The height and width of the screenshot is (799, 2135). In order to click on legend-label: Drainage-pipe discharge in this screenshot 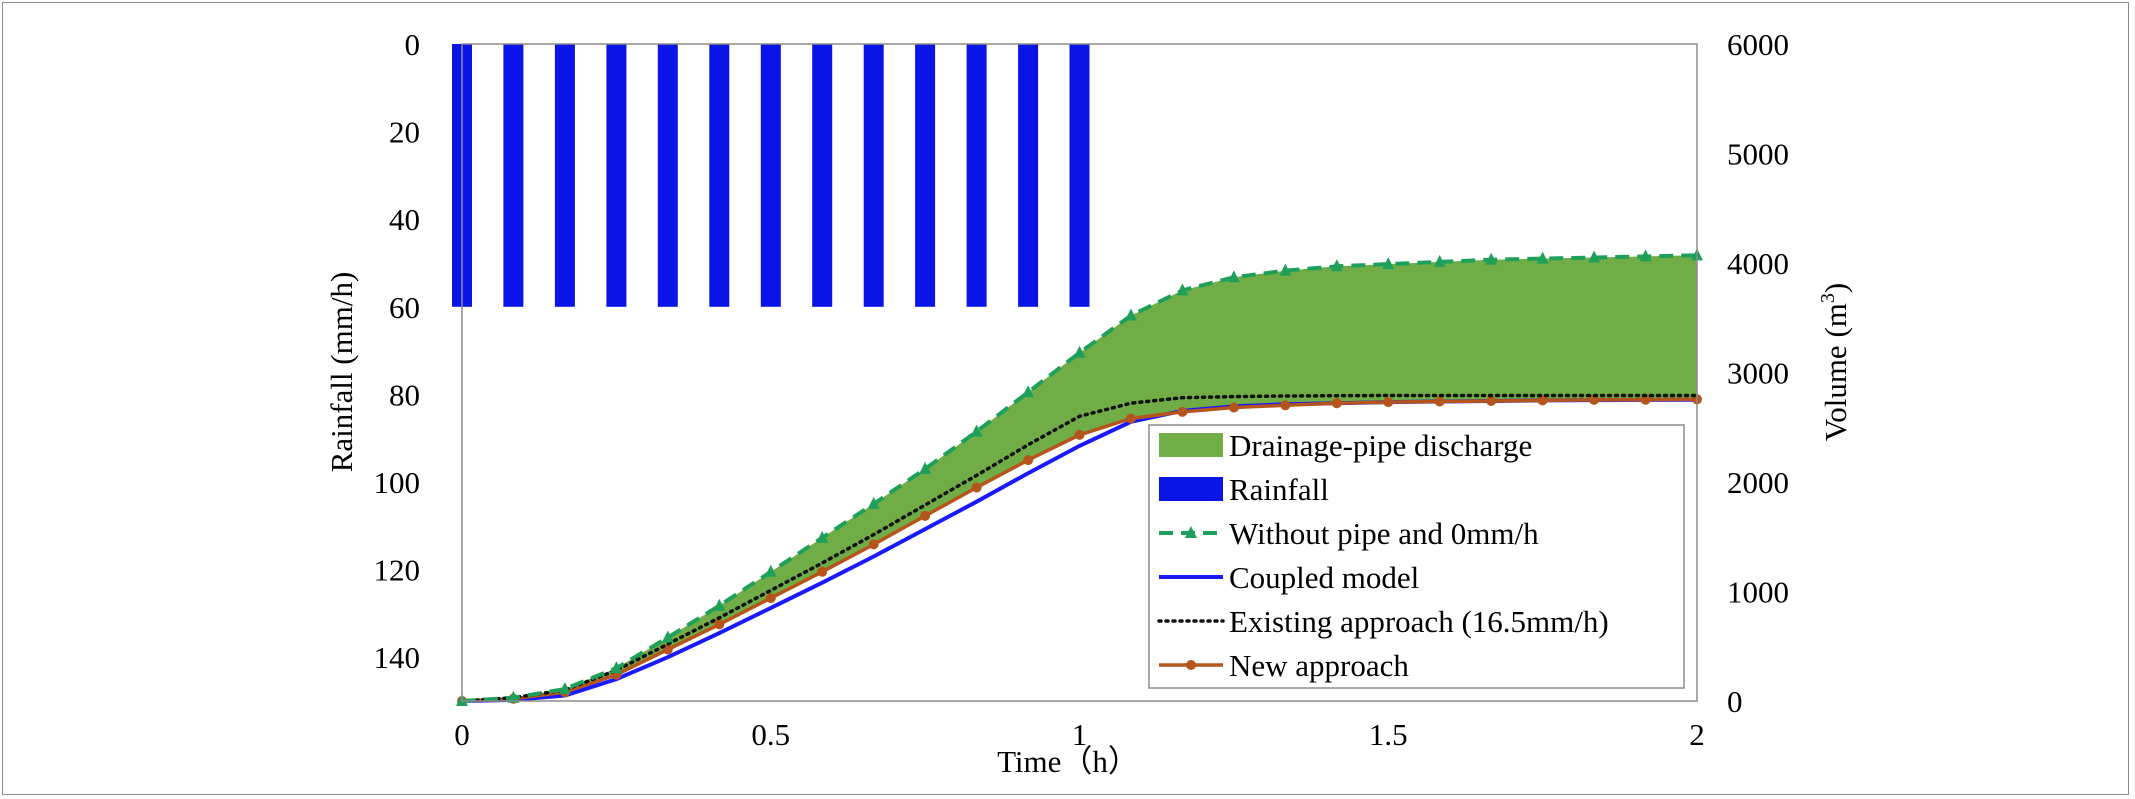, I will do `click(1380, 445)`.